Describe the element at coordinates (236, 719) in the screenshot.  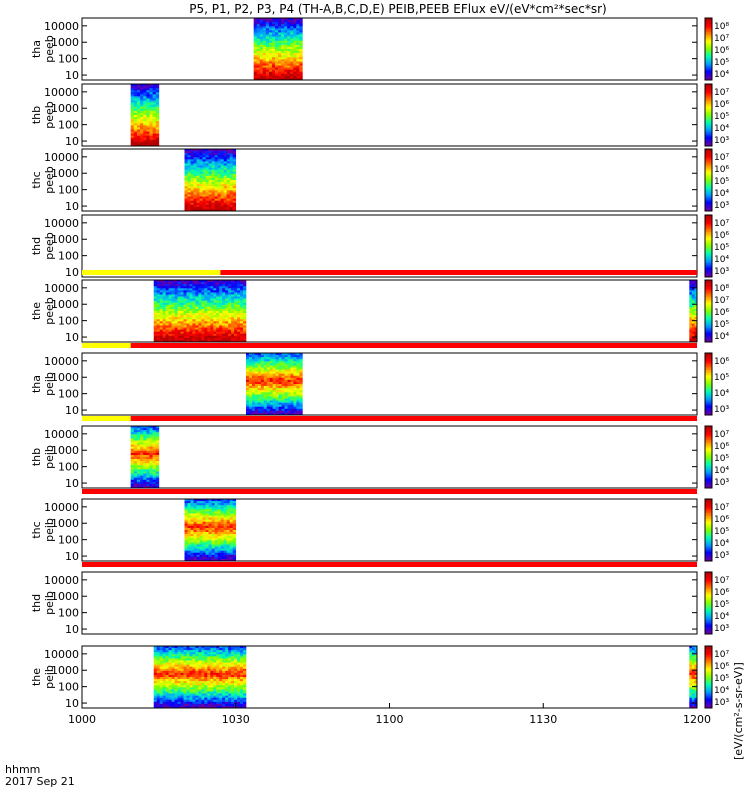
I see `x-tick-label: 1030` at that location.